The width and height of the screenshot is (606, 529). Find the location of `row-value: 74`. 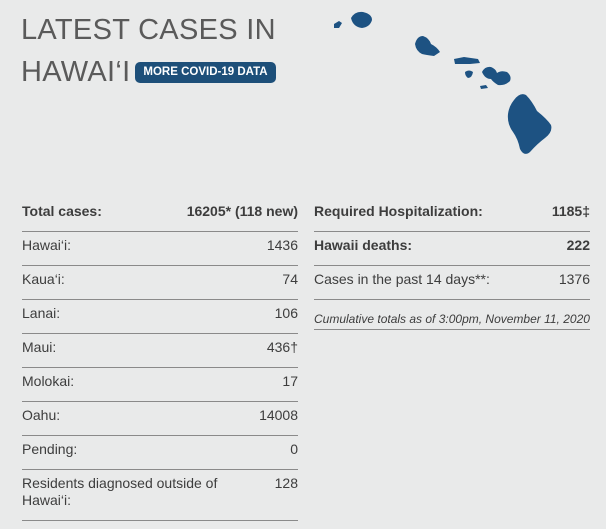

row-value: 74 is located at coordinates (290, 279).